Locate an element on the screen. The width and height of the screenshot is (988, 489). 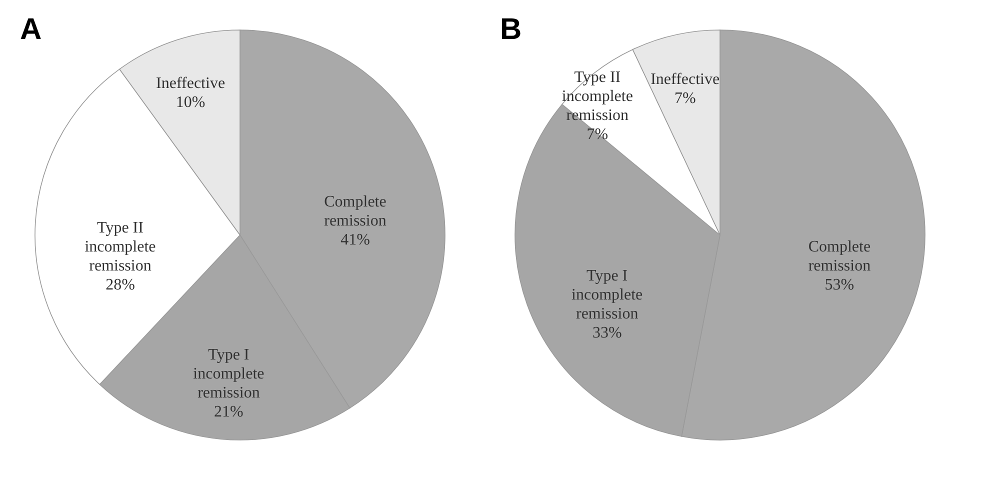
data-label: 41% is located at coordinates (355, 240).